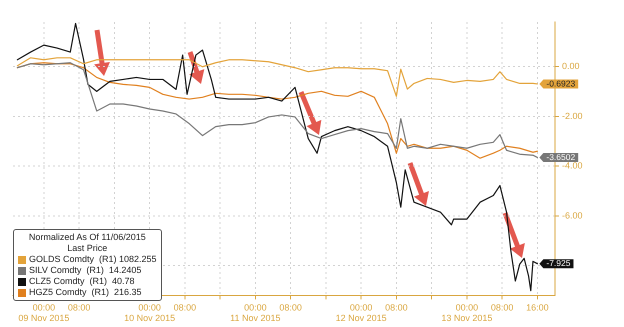 This screenshot has width=624, height=327. Describe the element at coordinates (572, 165) in the screenshot. I see `y-tick-label: -4.00` at that location.